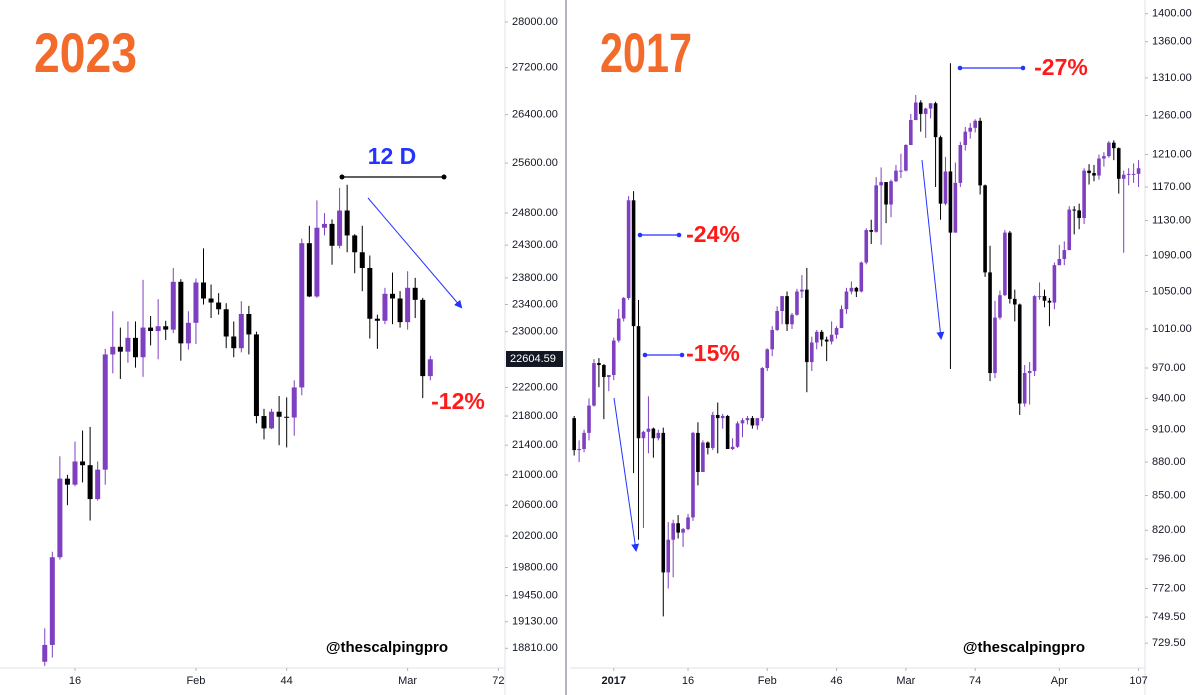  Describe the element at coordinates (1169, 430) in the screenshot. I see `y-tick-label: 910.00` at that location.